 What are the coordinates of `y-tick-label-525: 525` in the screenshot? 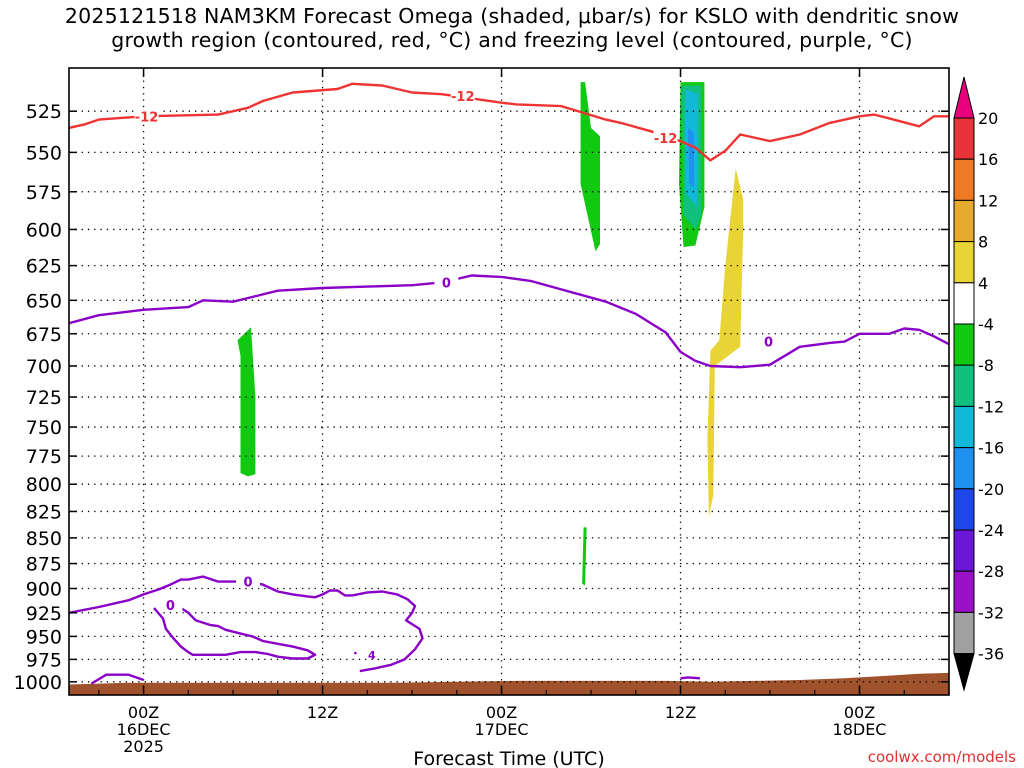 It's located at (44, 112).